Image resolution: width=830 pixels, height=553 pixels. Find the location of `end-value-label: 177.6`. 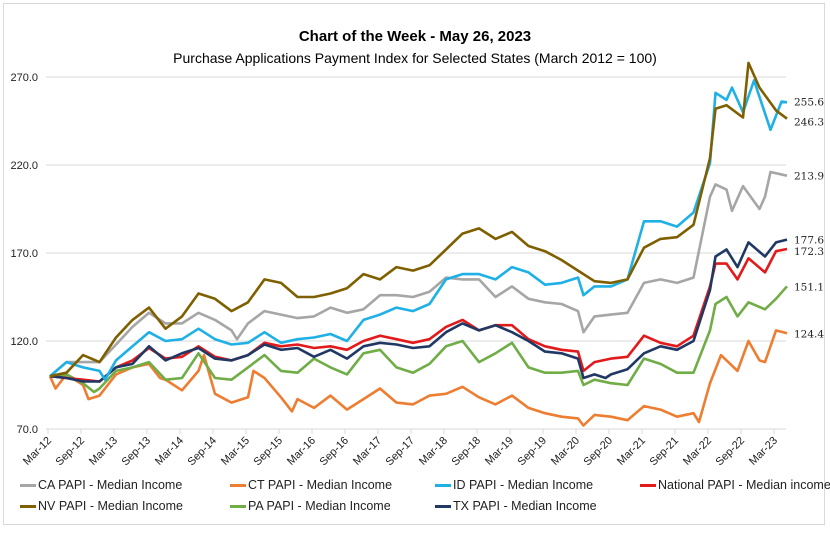

end-value-label: 177.6 is located at coordinates (809, 241).